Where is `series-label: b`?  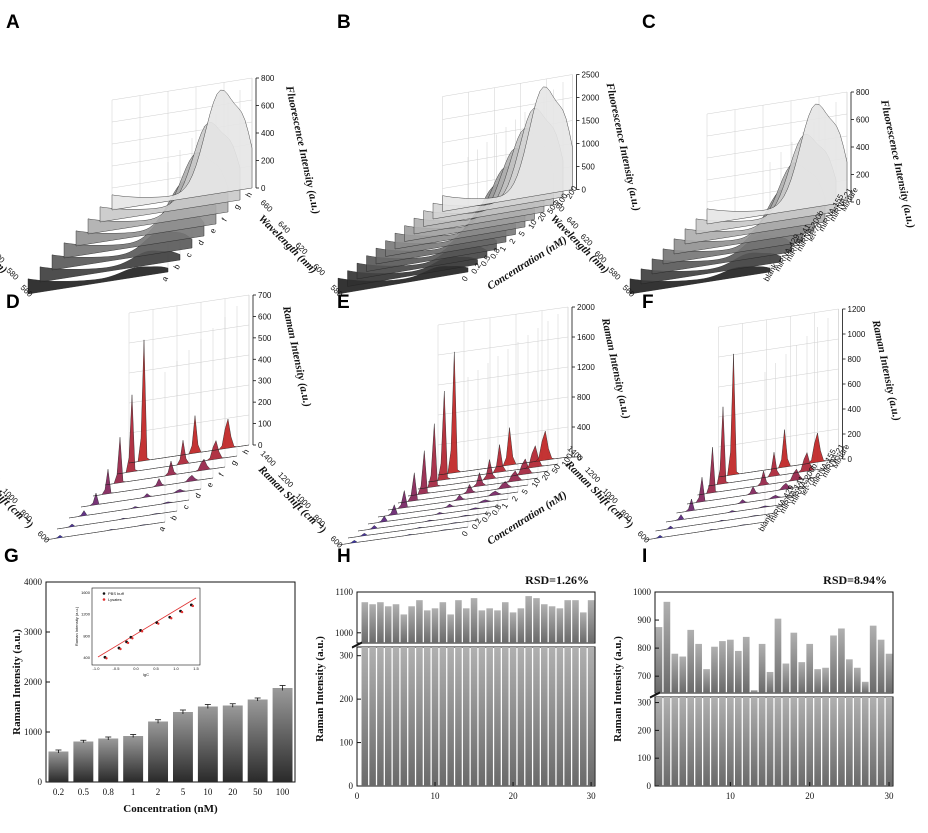 series-label: b is located at coordinates (177, 266).